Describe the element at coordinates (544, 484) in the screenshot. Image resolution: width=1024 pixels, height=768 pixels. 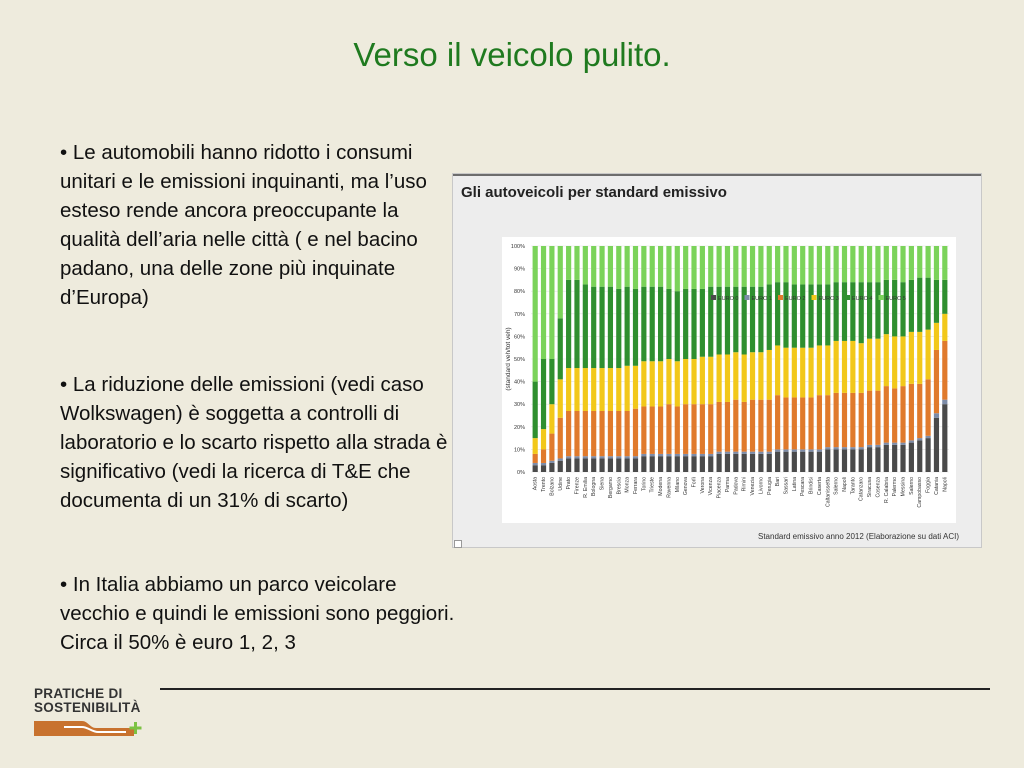
I see `x-tick-label: Trento` at that location.